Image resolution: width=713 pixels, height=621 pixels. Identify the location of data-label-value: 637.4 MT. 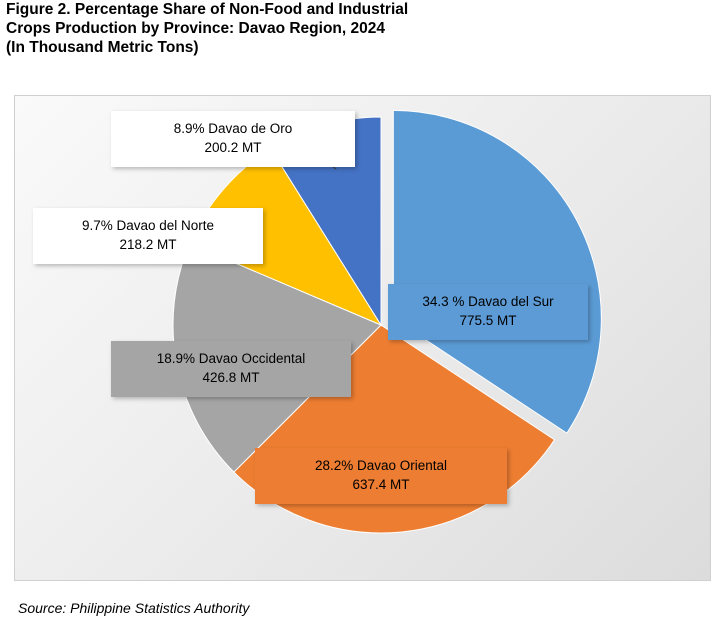
(380, 484).